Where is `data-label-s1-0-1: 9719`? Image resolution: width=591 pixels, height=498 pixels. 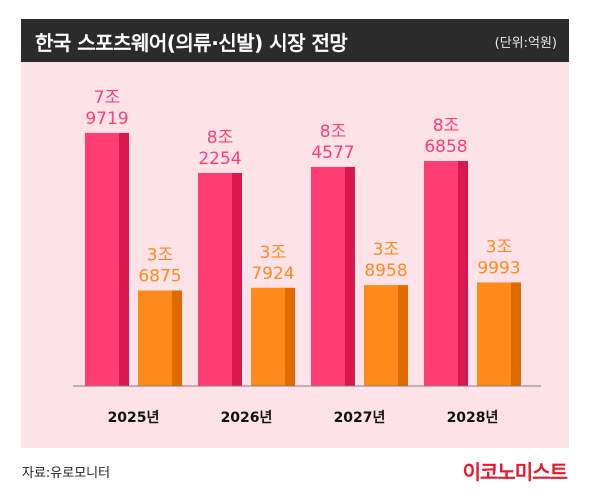 data-label-s1-0-1: 9719 is located at coordinates (106, 119).